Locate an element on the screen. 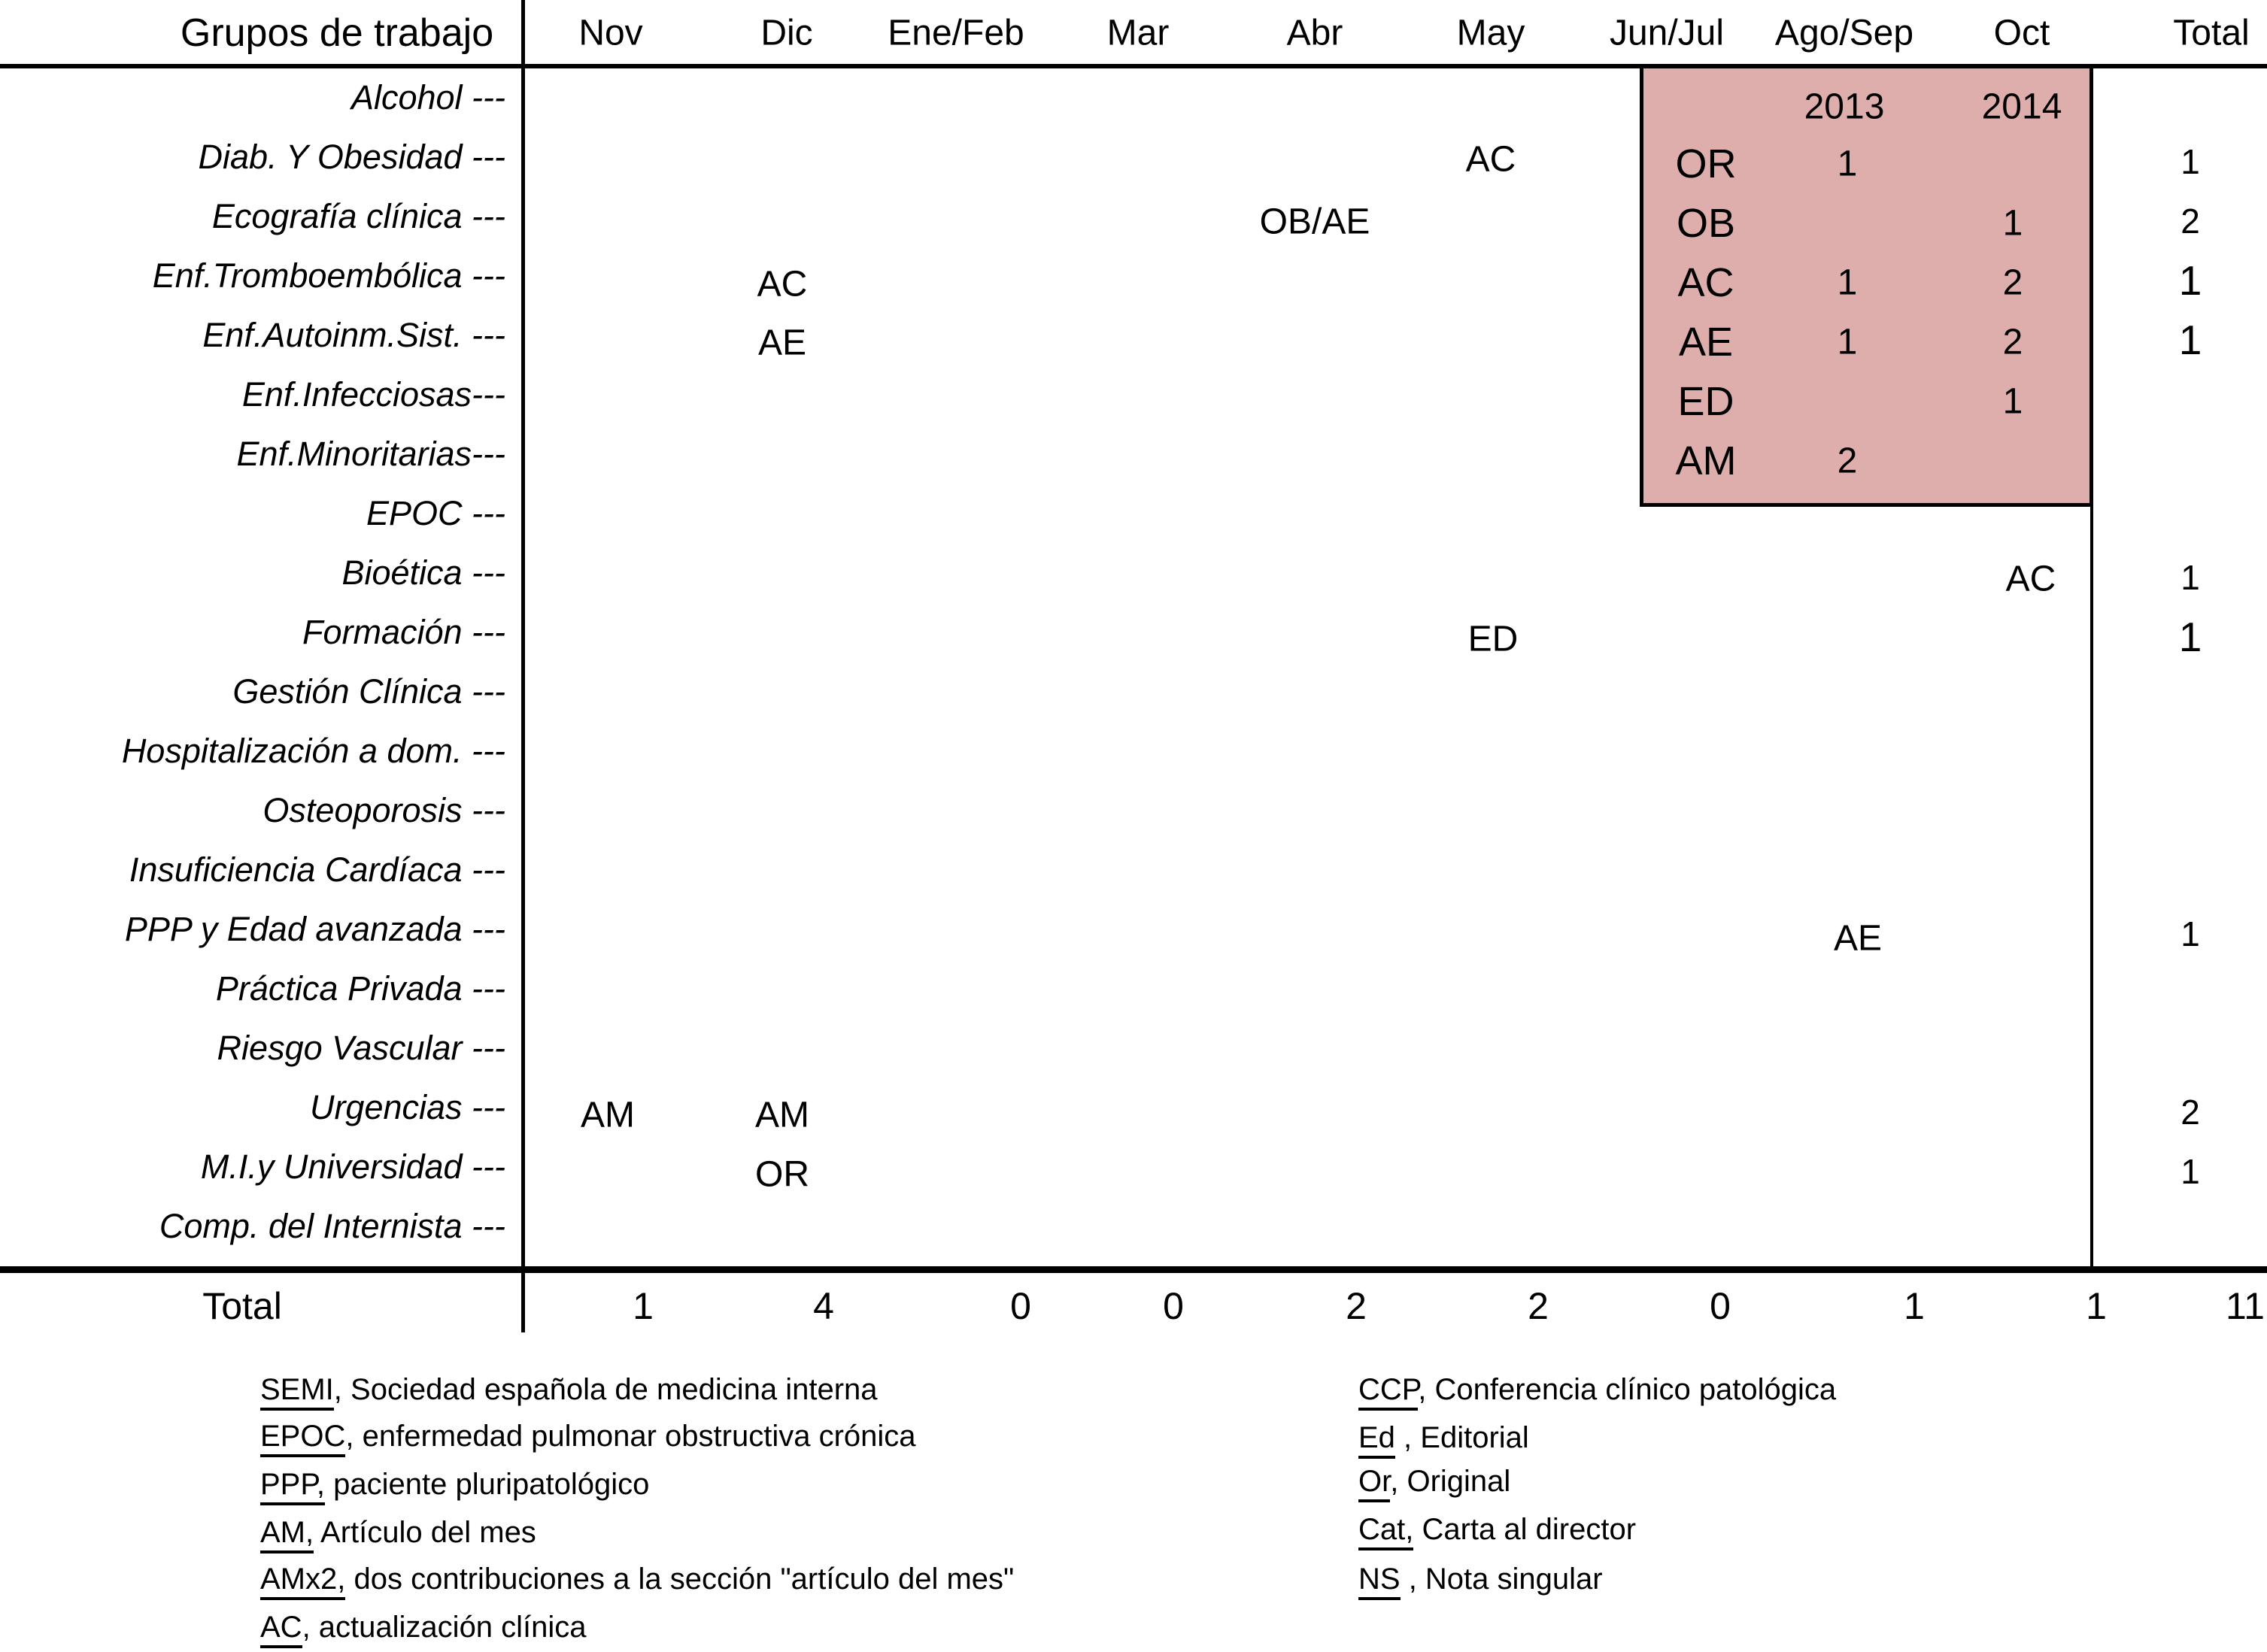 The width and height of the screenshot is (2267, 1652). row-label-epoc: EPOC --- is located at coordinates (436, 513).